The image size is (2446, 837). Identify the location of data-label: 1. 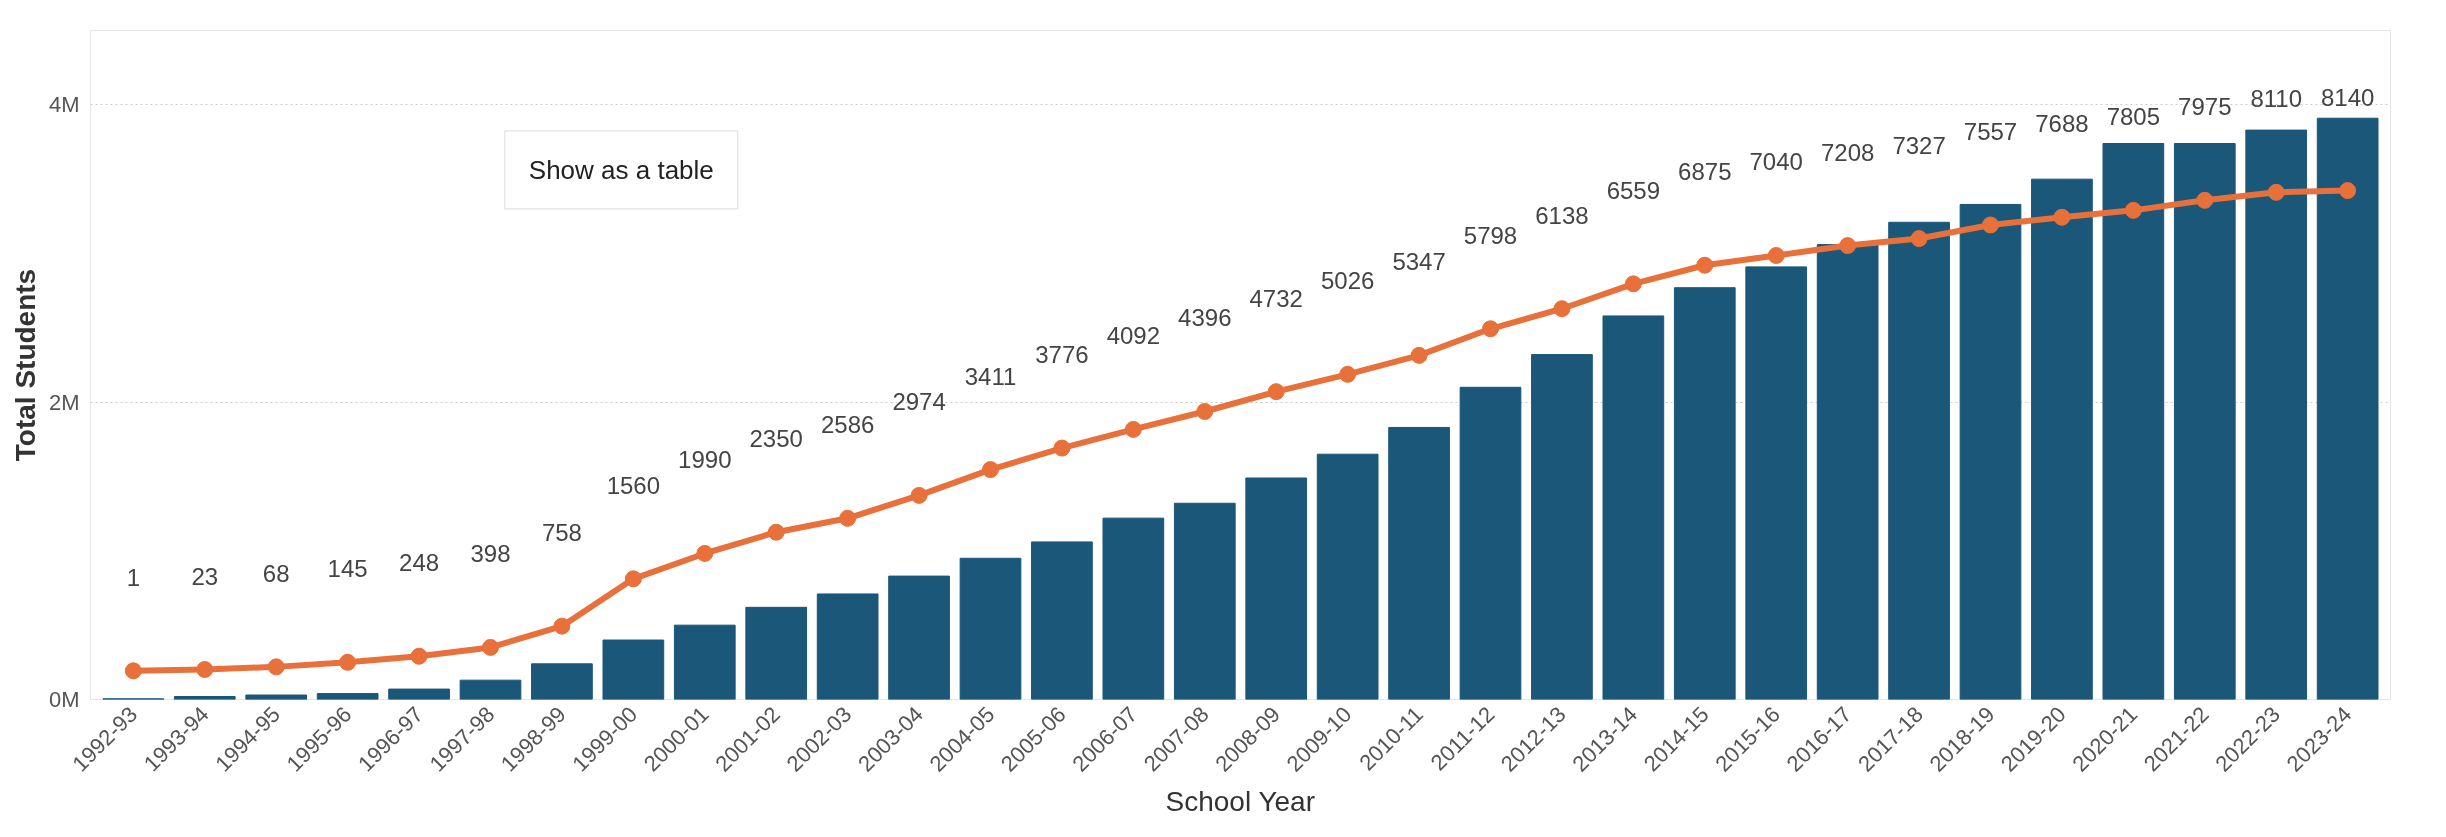
(133, 577).